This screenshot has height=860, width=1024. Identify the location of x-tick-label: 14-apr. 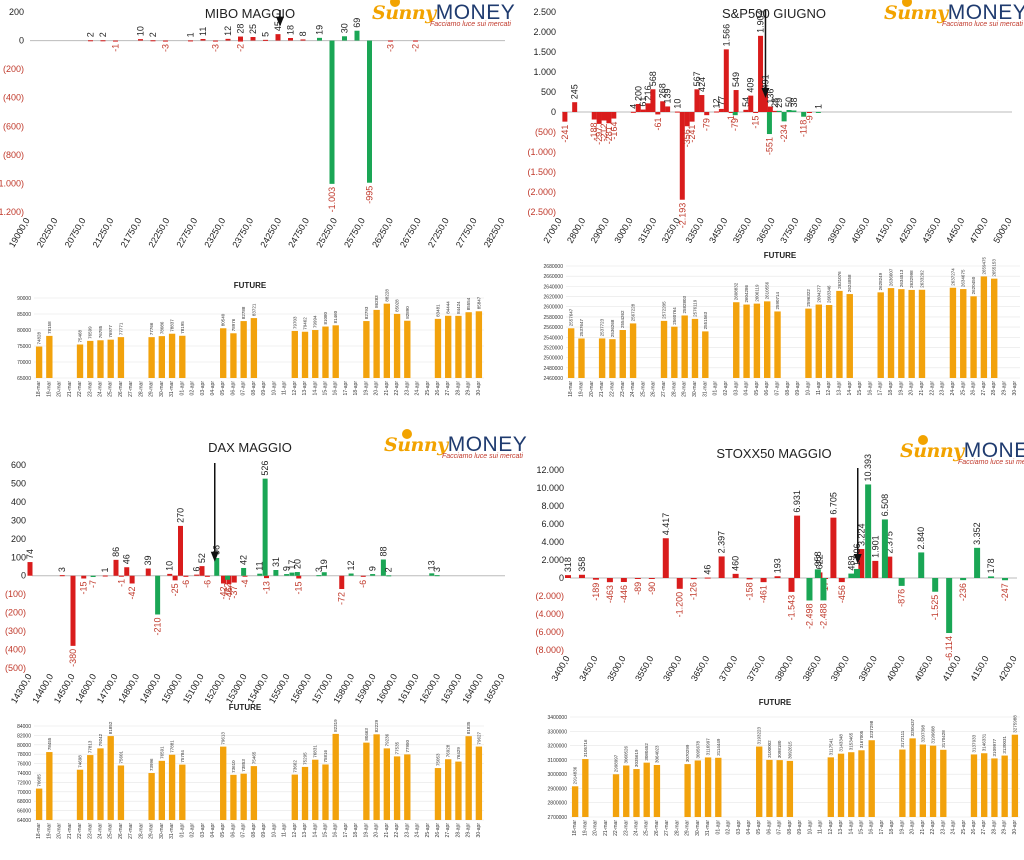
(851, 827).